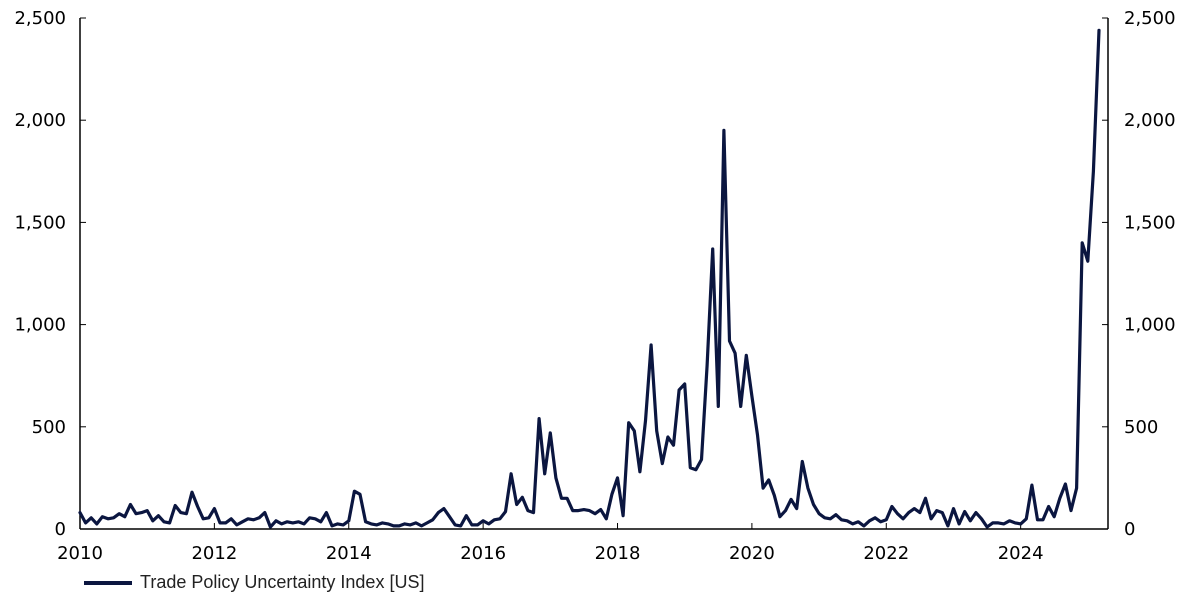 The height and width of the screenshot is (600, 1186). Describe the element at coordinates (80, 553) in the screenshot. I see `x-tick-label: 2010` at that location.